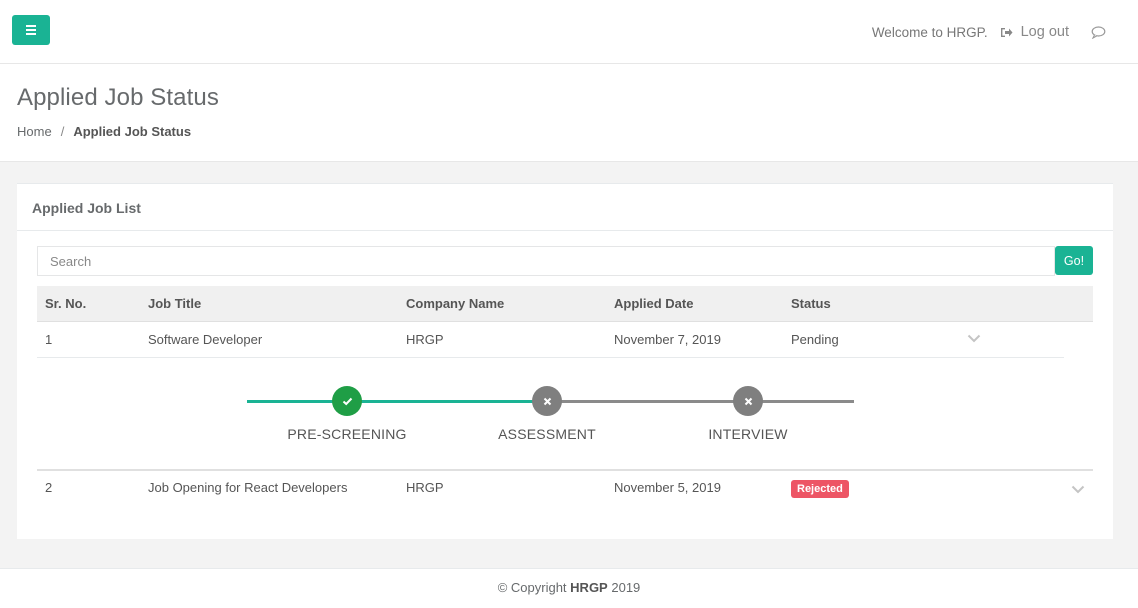 Image resolution: width=1138 pixels, height=608 pixels. I want to click on progress-track-incomplete, so click(700, 401).